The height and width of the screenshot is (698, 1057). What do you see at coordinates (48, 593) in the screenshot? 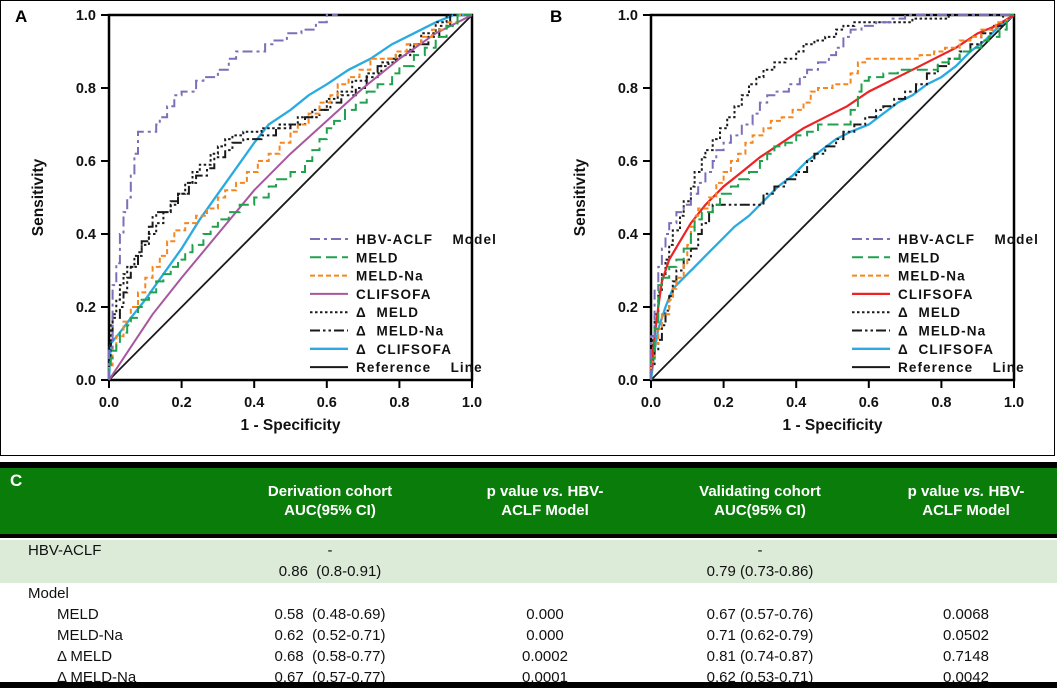
I see `row-label: Model` at bounding box center [48, 593].